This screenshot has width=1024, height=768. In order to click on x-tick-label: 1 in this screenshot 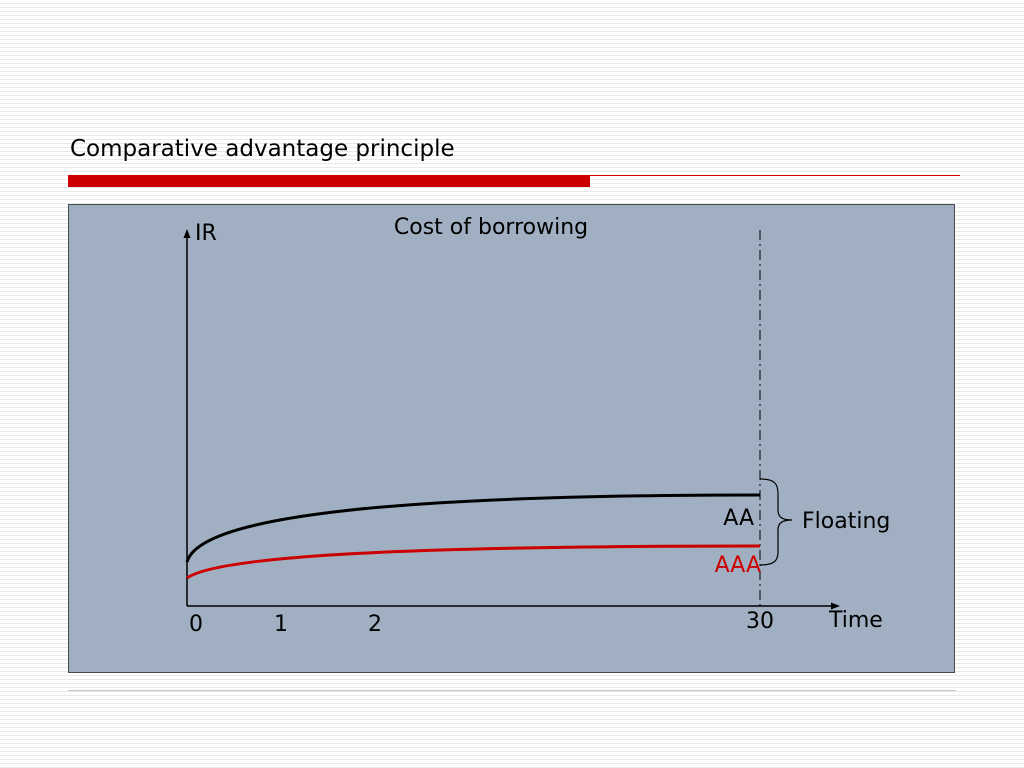, I will do `click(281, 624)`.